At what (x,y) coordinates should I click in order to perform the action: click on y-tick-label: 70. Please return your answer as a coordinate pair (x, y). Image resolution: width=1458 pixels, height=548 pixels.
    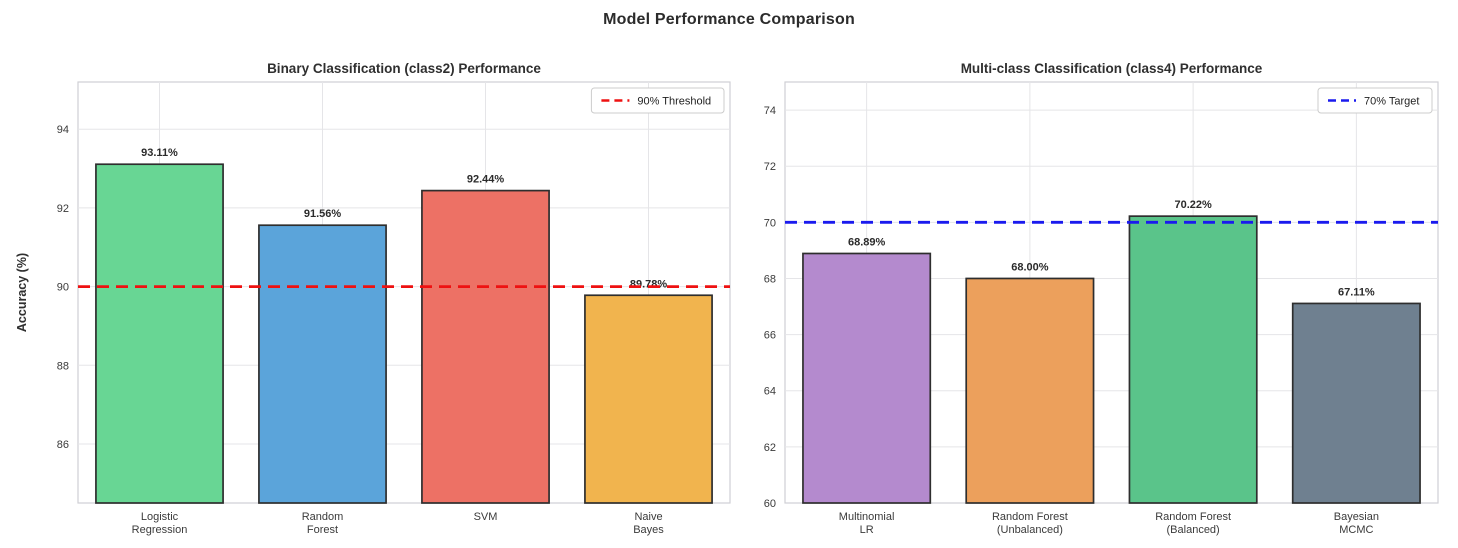
    Looking at the image, I should click on (770, 223).